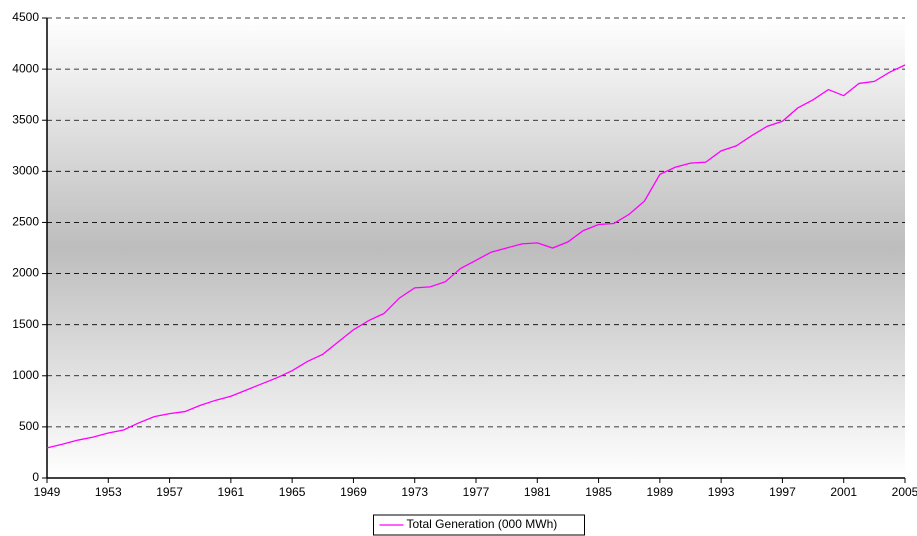 Image resolution: width=917 pixels, height=536 pixels. What do you see at coordinates (169, 492) in the screenshot?
I see `x-tick-label: 1957` at bounding box center [169, 492].